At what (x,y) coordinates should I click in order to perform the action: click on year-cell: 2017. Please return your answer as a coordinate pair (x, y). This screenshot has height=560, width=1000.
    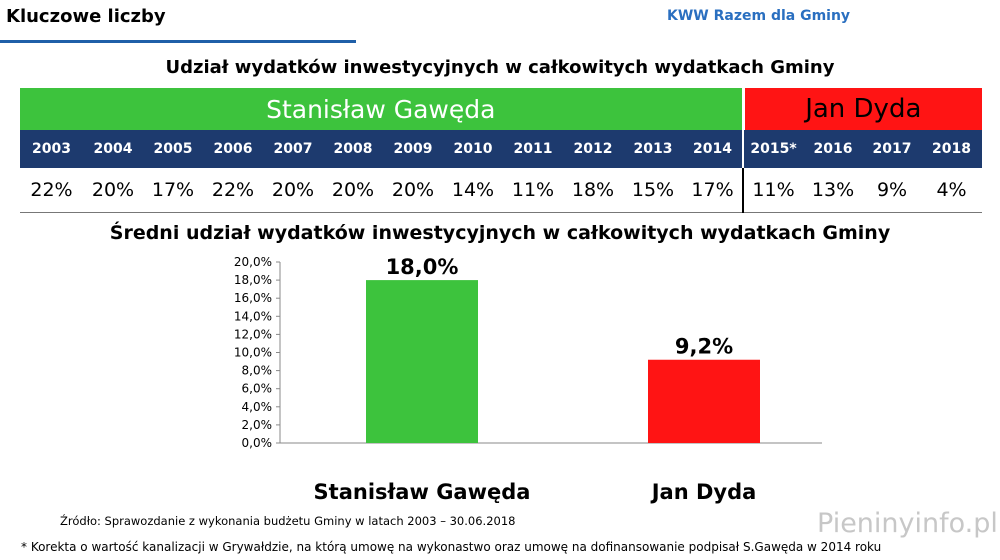
    Looking at the image, I should click on (892, 149).